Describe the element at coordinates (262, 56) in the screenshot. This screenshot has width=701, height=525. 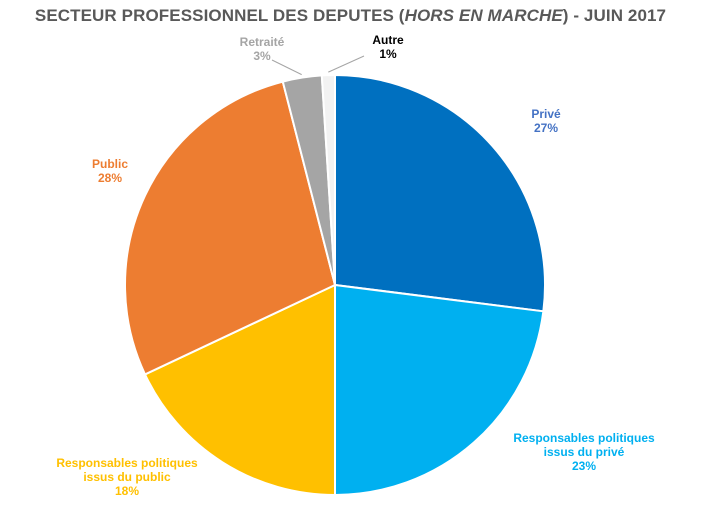
I see `slice-value-label: 3%` at that location.